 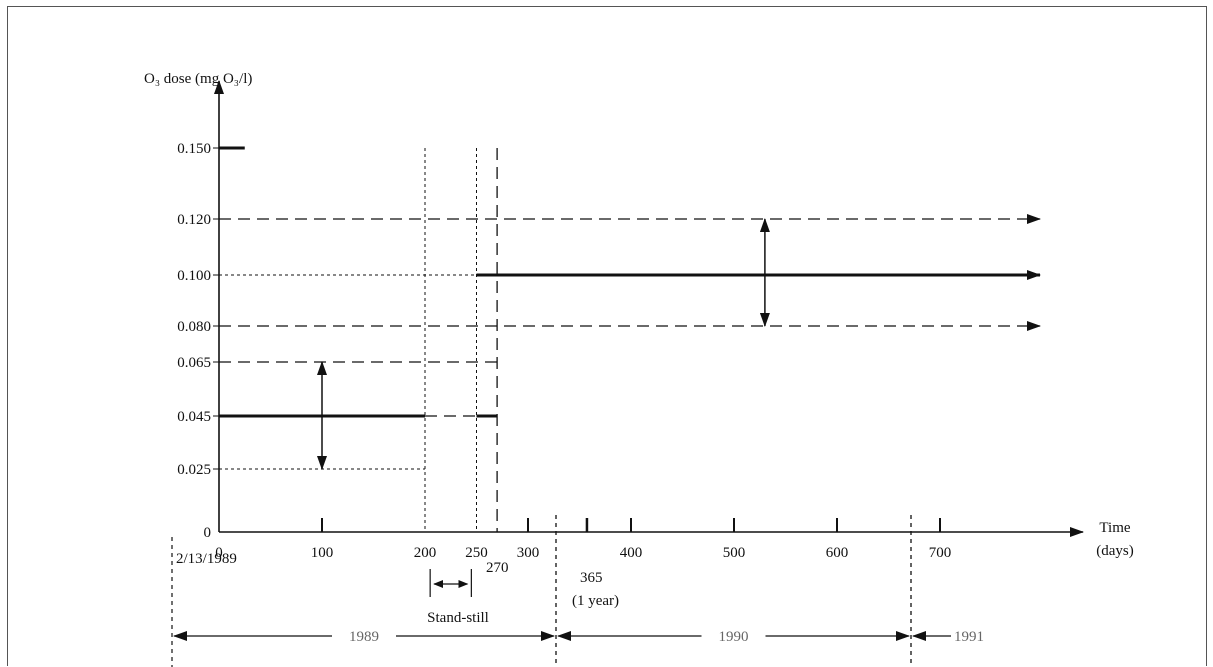 What do you see at coordinates (194, 363) in the screenshot?
I see `y-tick-label: 0.065` at bounding box center [194, 363].